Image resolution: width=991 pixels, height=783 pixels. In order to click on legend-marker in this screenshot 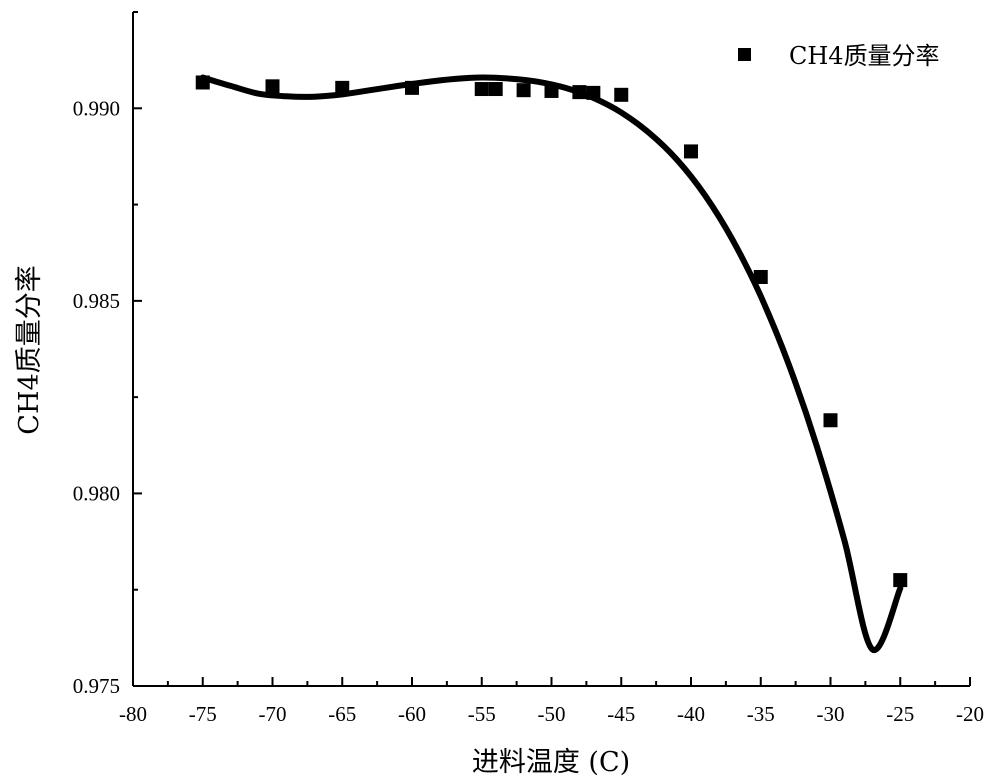, I will do `click(744, 54)`.